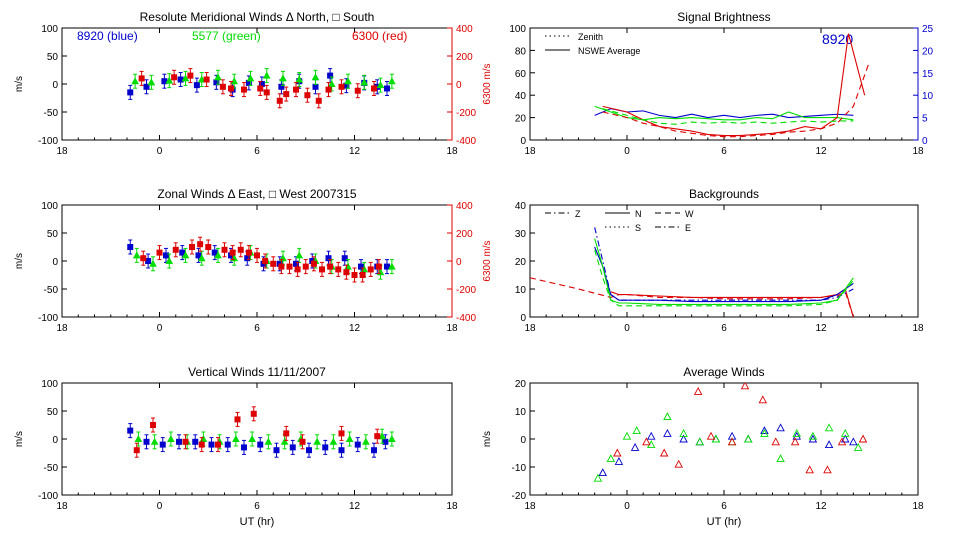 The width and height of the screenshot is (960, 545). What do you see at coordinates (19, 261) in the screenshot?
I see `y-axis-label: m/s` at bounding box center [19, 261].